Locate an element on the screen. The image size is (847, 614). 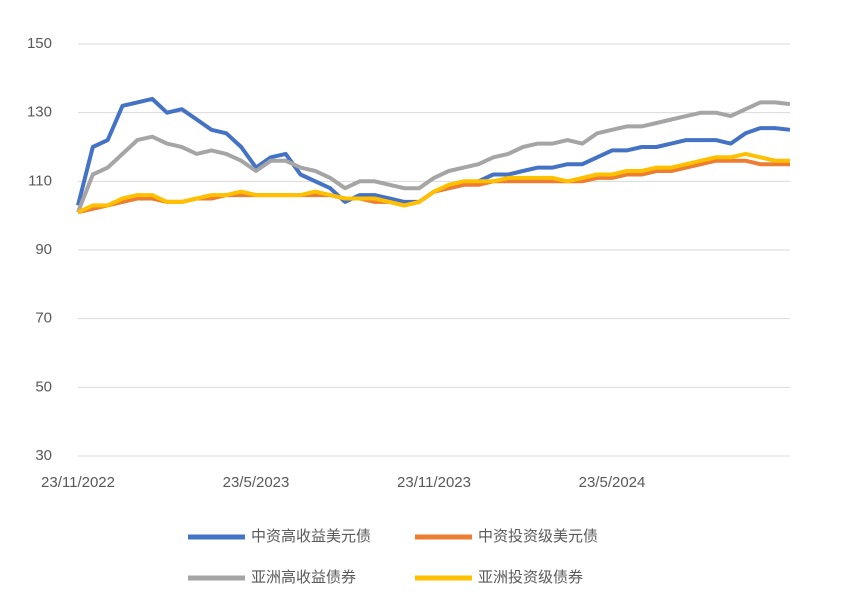
y-tick-label: 50 is located at coordinates (43, 386).